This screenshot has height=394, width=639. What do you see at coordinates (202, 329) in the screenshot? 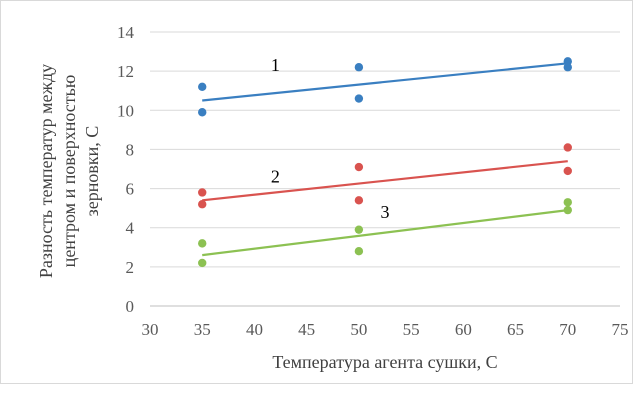
I see `x-tick-label-35: 35` at bounding box center [202, 329].